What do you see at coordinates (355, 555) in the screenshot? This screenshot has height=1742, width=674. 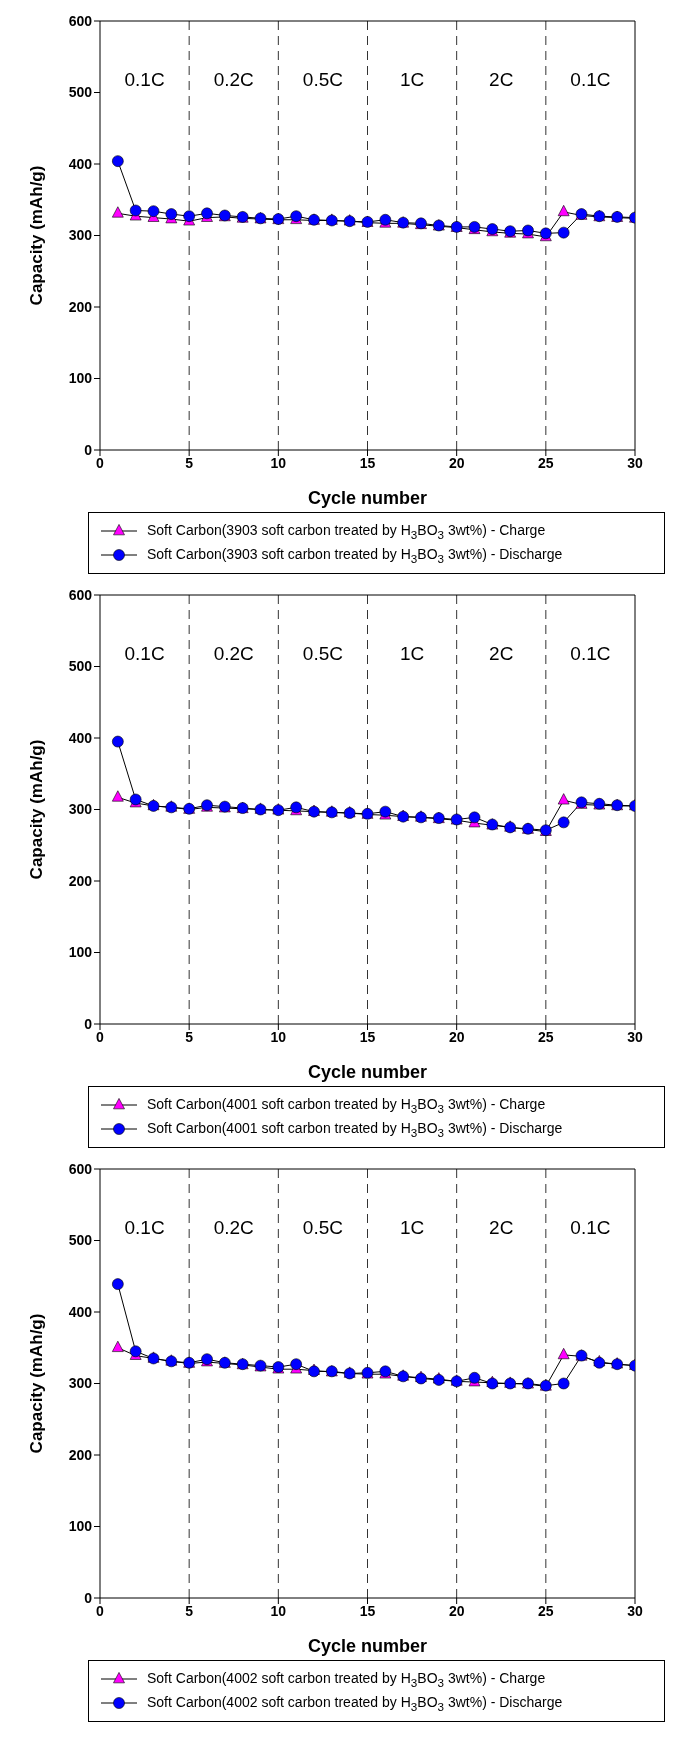 I see `legend-label: Soft Carbon(3903 soft carbon treated by H$_{3}$BO$_{3}$ 3wt%) - Discharge` at bounding box center [355, 555].